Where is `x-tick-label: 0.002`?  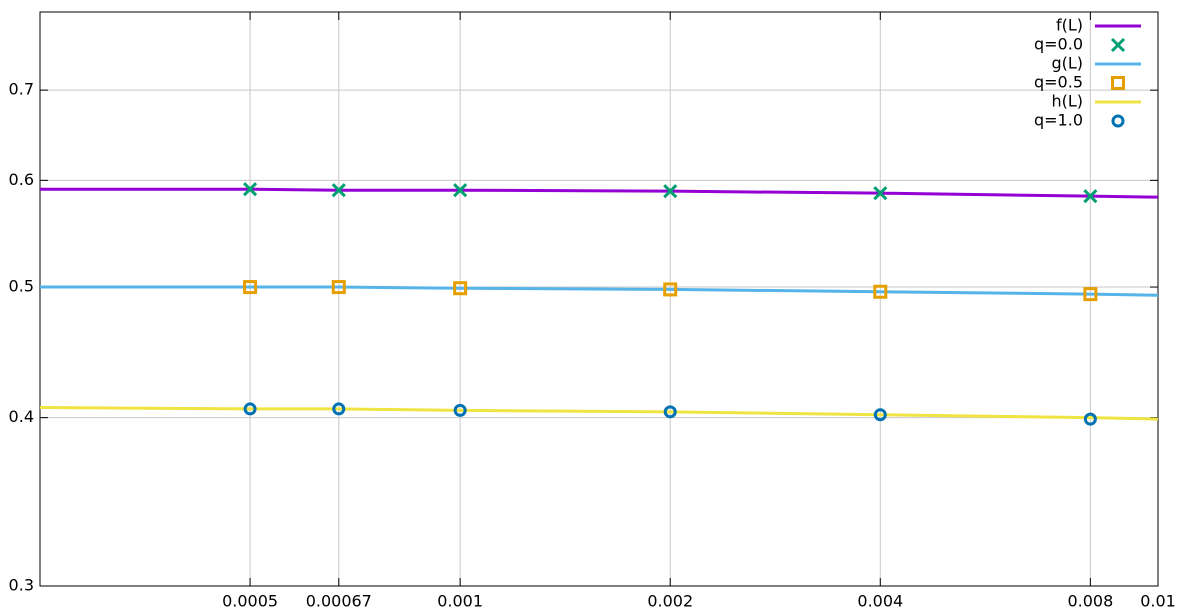 x-tick-label: 0.002 is located at coordinates (670, 601).